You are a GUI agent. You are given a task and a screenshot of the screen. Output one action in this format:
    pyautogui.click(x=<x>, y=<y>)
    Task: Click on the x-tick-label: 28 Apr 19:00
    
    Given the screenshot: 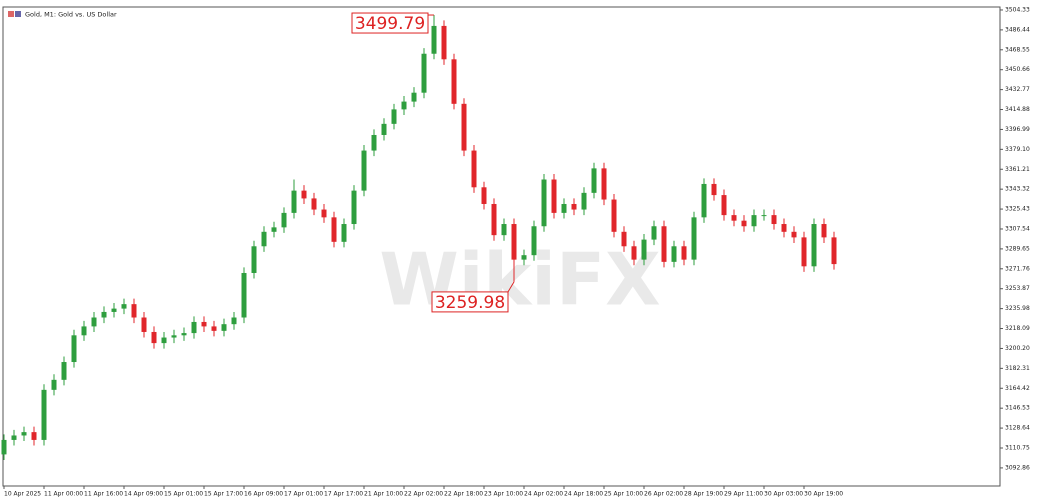 What is the action you would take?
    pyautogui.click(x=703, y=494)
    